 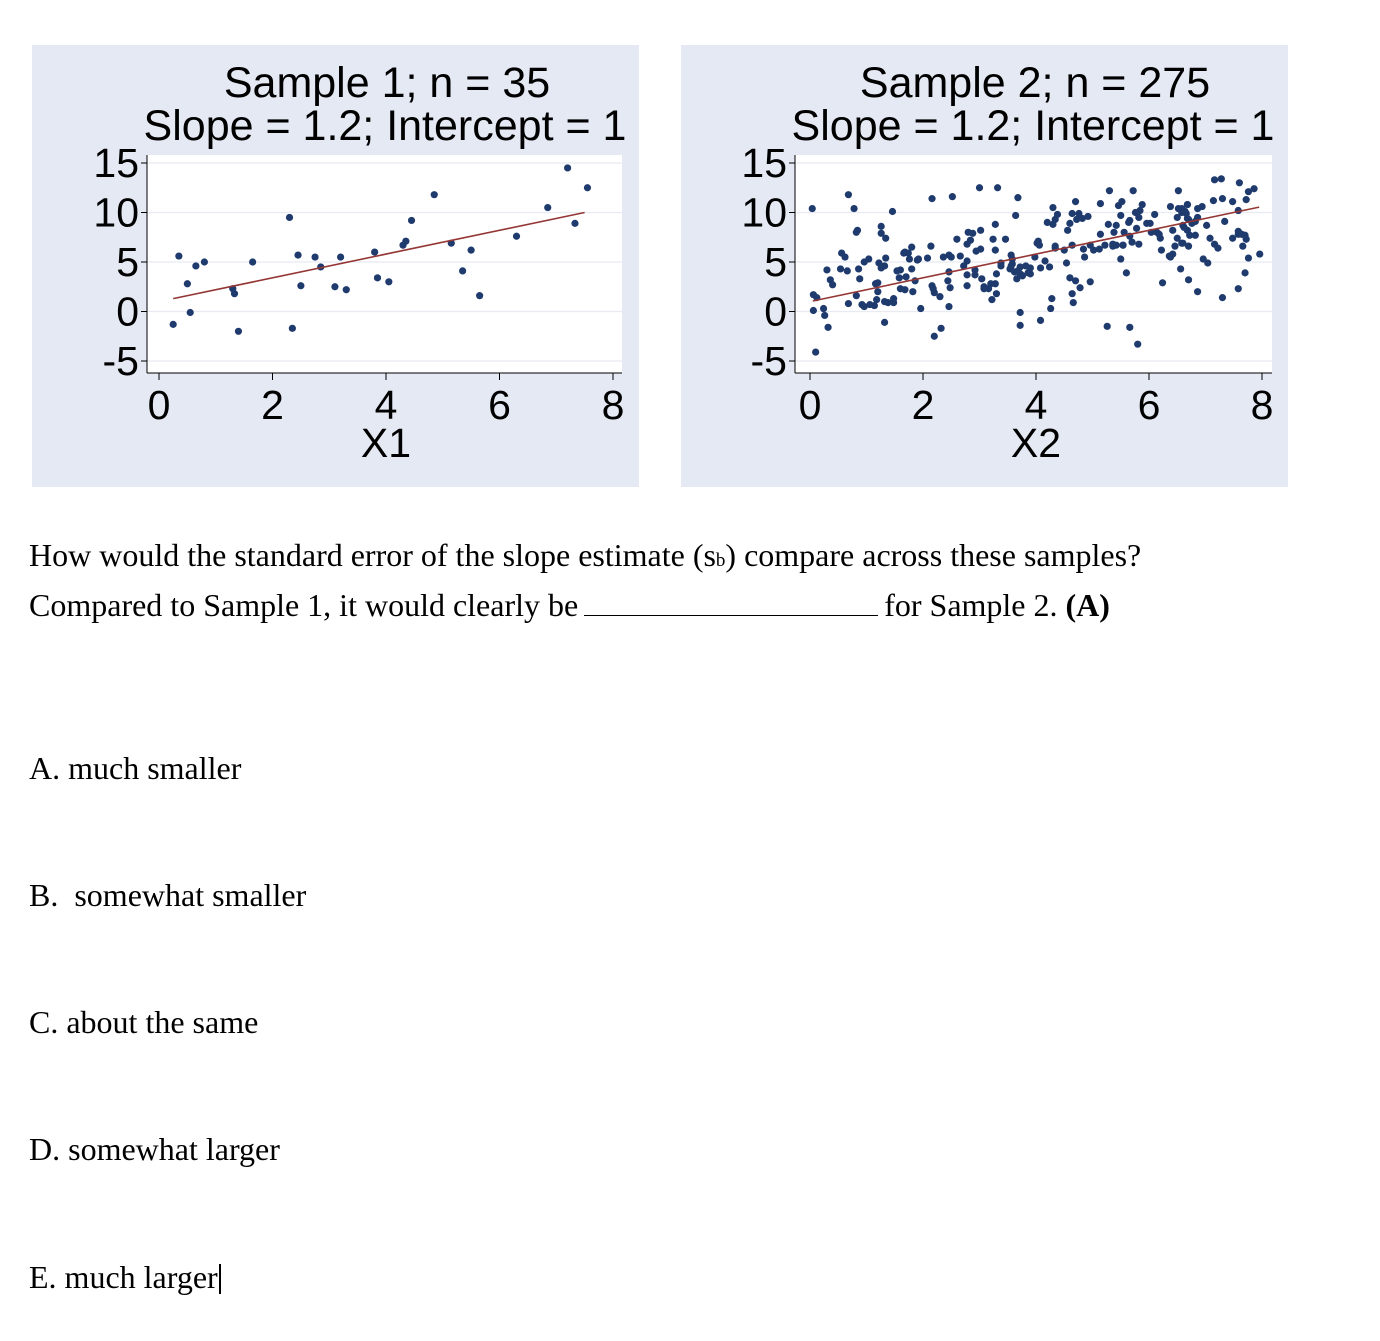 What do you see at coordinates (135, 767) in the screenshot?
I see `option-a: A. much smaller` at bounding box center [135, 767].